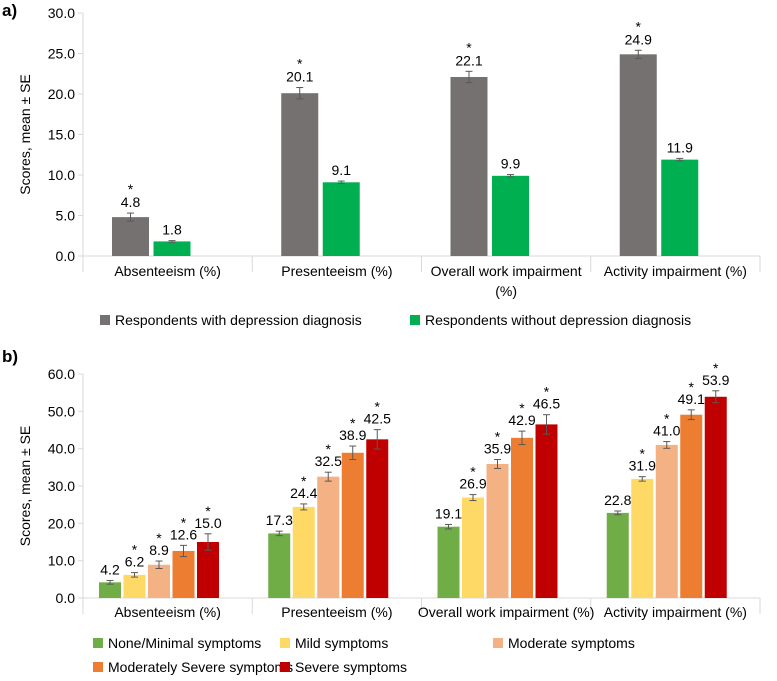 This screenshot has width=777, height=681. I want to click on data-label: 24.4, so click(303, 493).